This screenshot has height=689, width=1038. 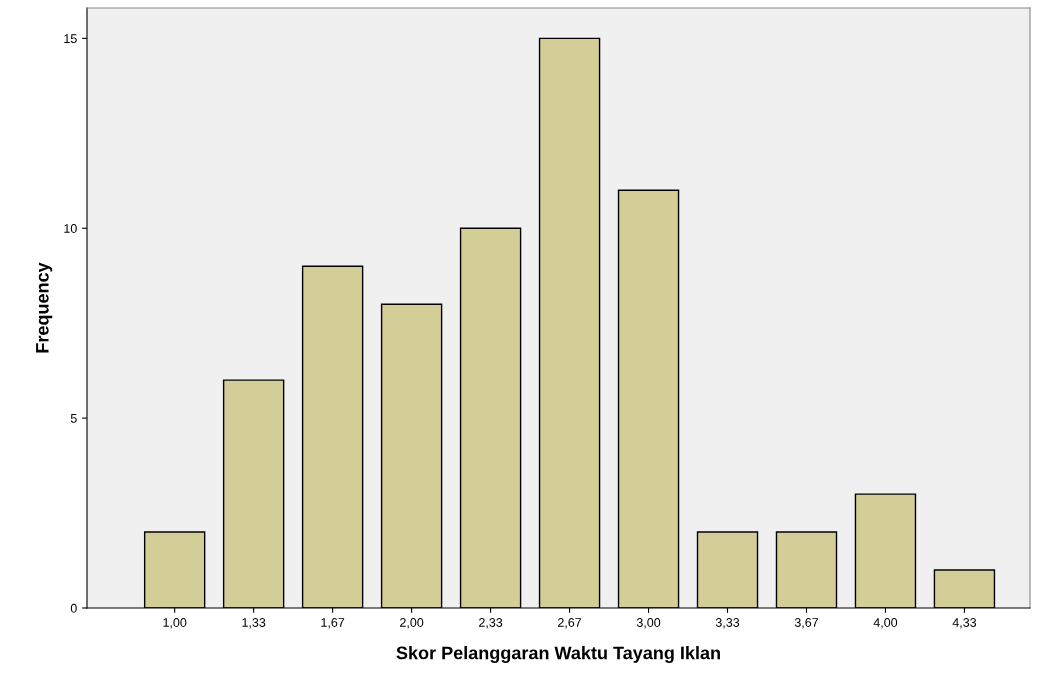 I want to click on y-axis-title: Frequency, so click(x=44, y=307).